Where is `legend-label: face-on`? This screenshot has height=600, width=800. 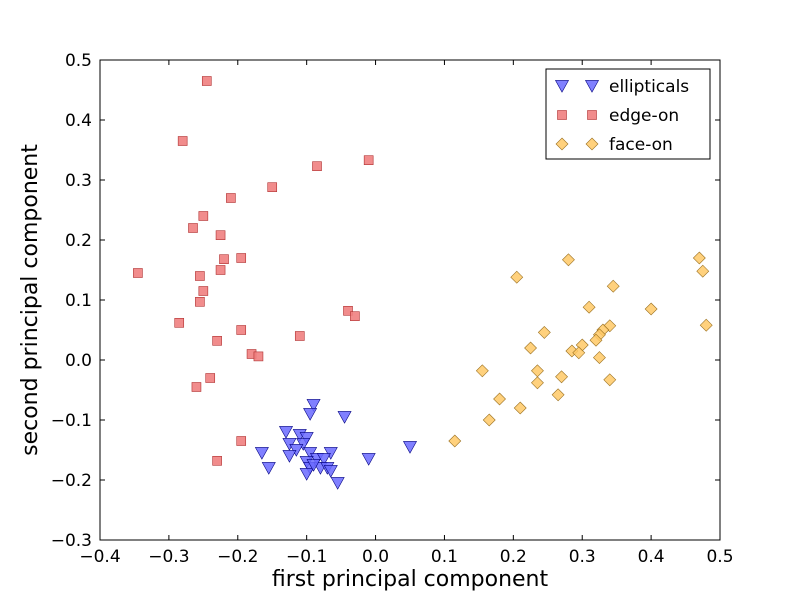
legend-label: face-on is located at coordinates (641, 145).